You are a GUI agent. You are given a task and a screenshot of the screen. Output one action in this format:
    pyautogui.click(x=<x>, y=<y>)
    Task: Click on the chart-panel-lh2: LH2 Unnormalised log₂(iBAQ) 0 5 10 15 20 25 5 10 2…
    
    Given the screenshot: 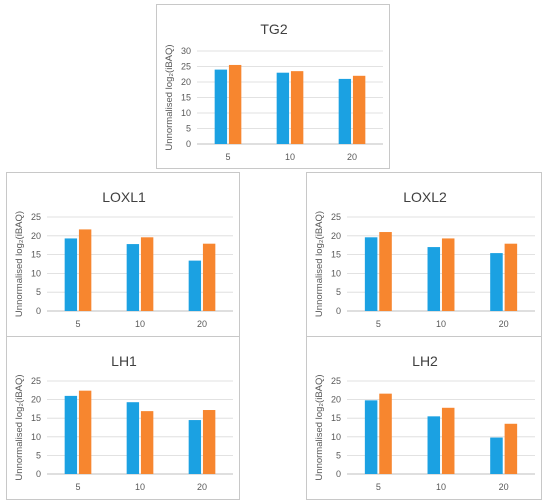 What is the action you would take?
    pyautogui.click(x=424, y=418)
    